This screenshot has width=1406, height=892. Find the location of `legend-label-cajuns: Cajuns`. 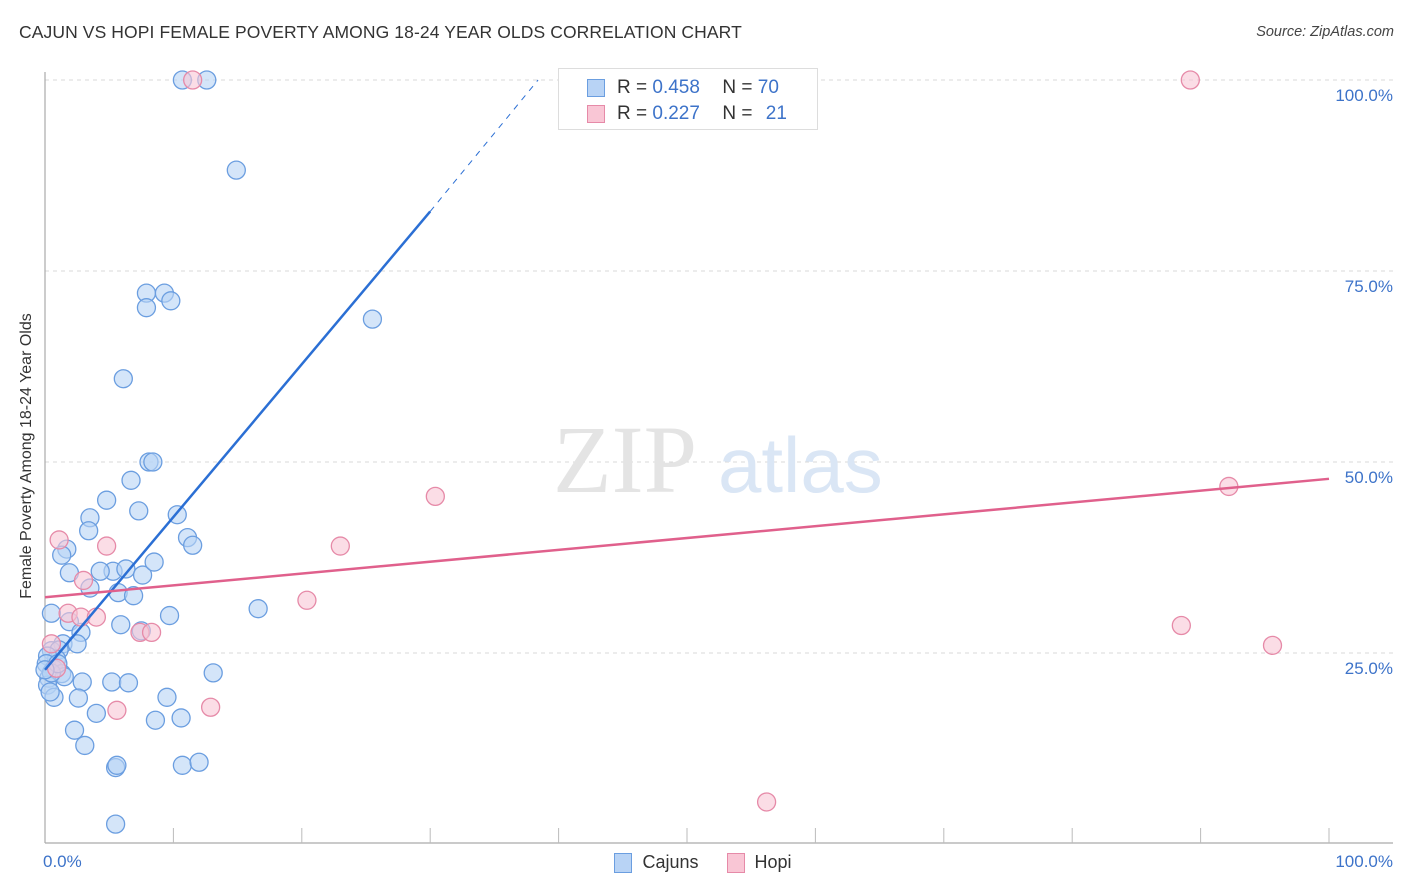

legend-label-cajuns: Cajuns is located at coordinates (670, 862).